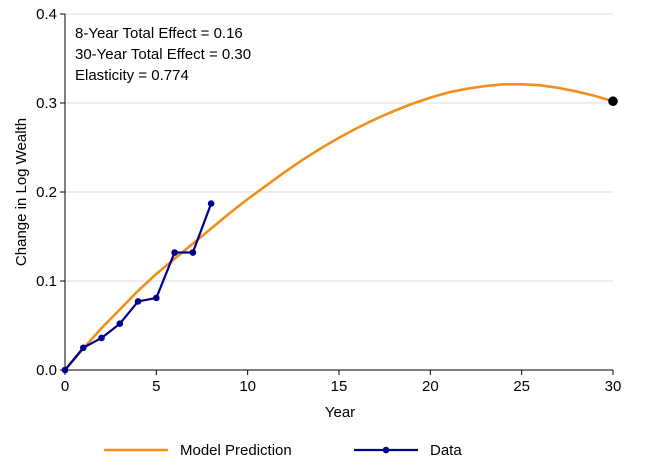 This screenshot has width=648, height=473. What do you see at coordinates (159, 33) in the screenshot?
I see `annotation-text: 8-Year Total Effect = 0.16` at bounding box center [159, 33].